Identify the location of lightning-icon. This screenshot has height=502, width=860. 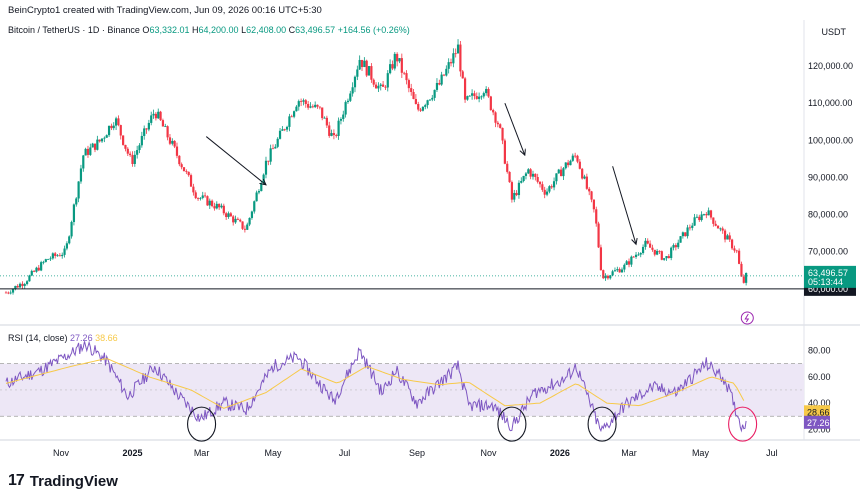
(747, 318).